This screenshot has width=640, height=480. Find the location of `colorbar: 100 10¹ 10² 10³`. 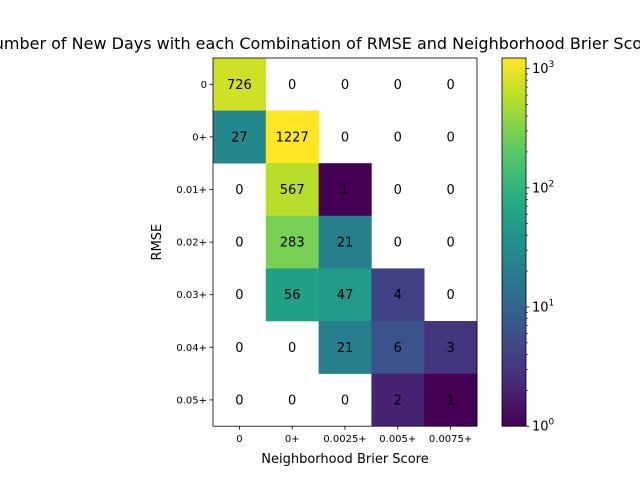

colorbar: 100 10¹ 10² 10³ is located at coordinates (528, 246).